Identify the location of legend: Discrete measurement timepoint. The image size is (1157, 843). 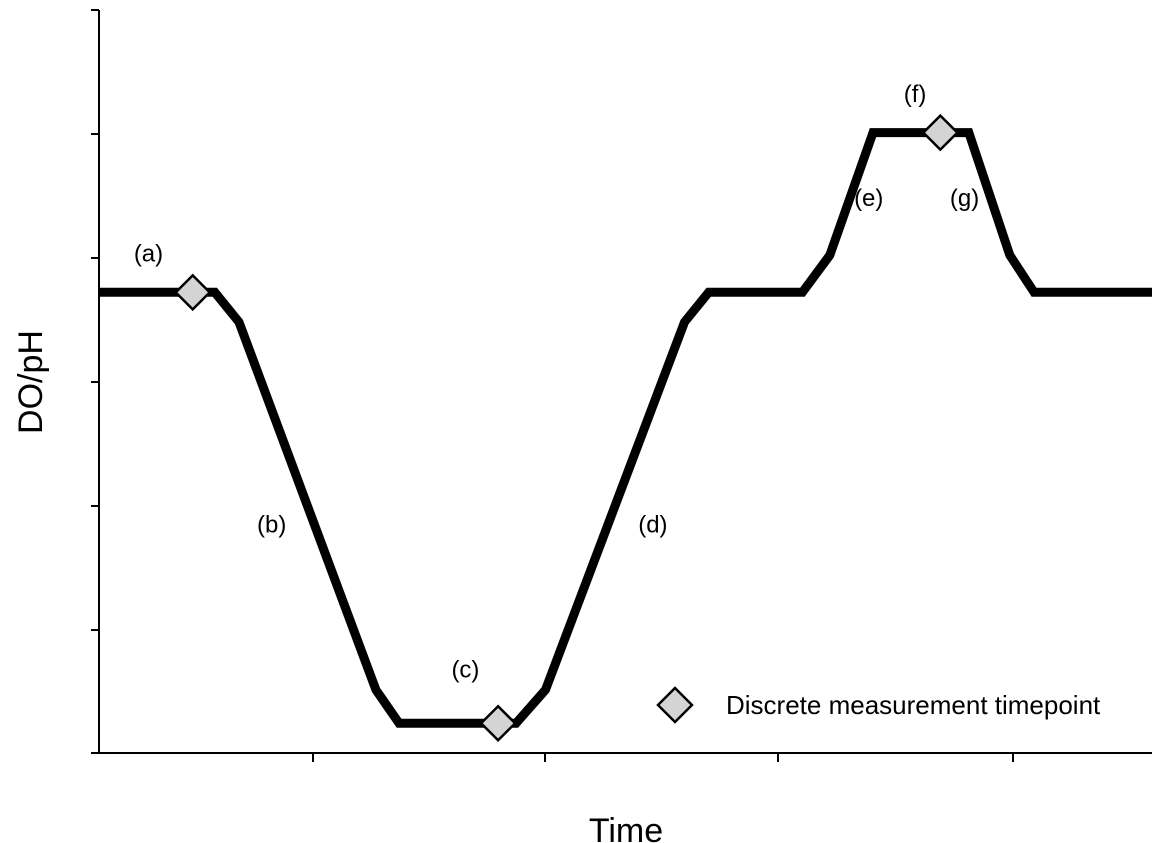
(878, 705).